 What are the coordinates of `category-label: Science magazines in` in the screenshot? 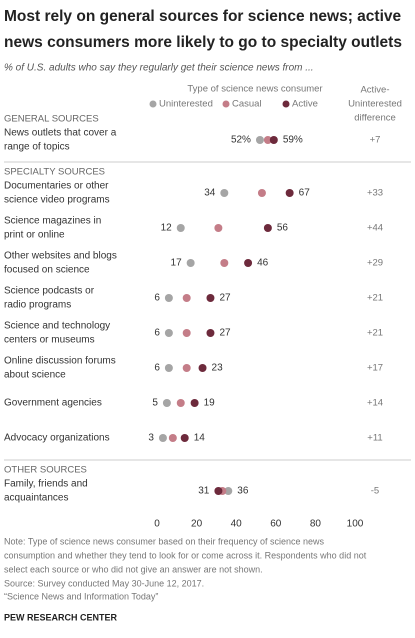 It's located at (52, 221).